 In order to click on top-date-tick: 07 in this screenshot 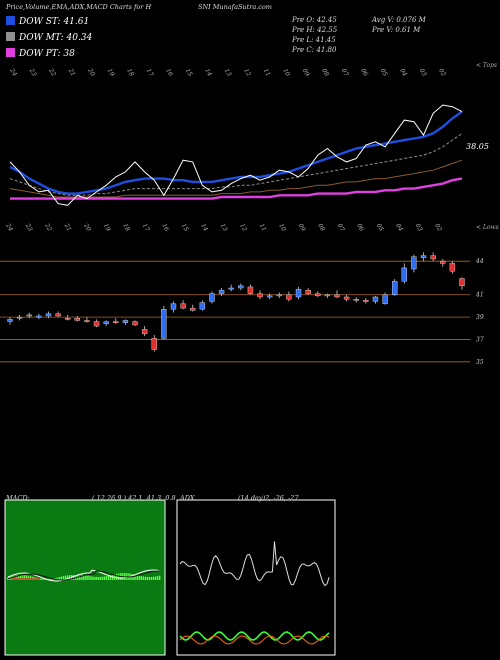, I will do `click(345, 73)`.